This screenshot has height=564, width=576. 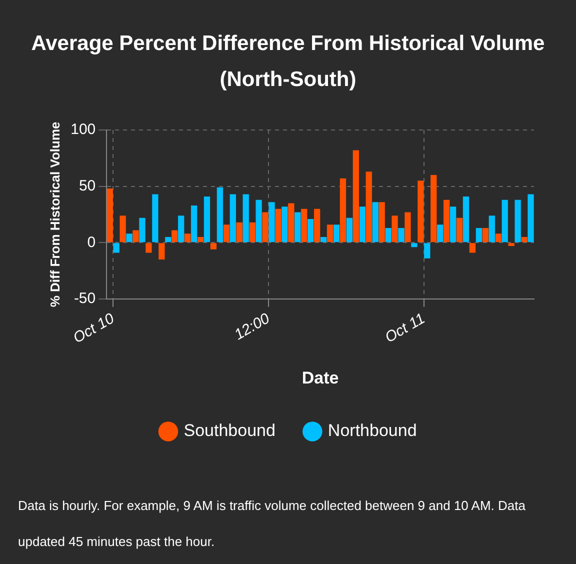 What do you see at coordinates (405, 328) in the screenshot?
I see `x-tick-label: Oct 11` at bounding box center [405, 328].